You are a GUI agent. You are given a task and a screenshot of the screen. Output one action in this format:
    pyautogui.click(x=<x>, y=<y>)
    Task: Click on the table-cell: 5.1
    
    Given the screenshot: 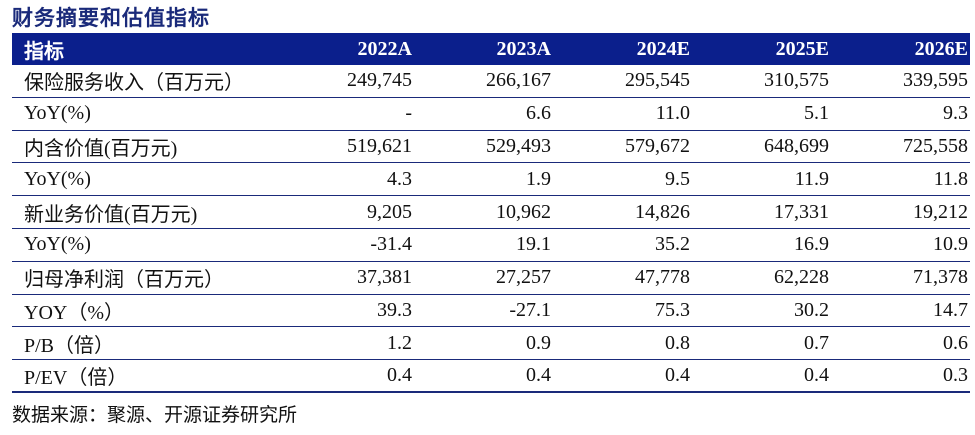 What is the action you would take?
    pyautogui.click(x=816, y=113)
    